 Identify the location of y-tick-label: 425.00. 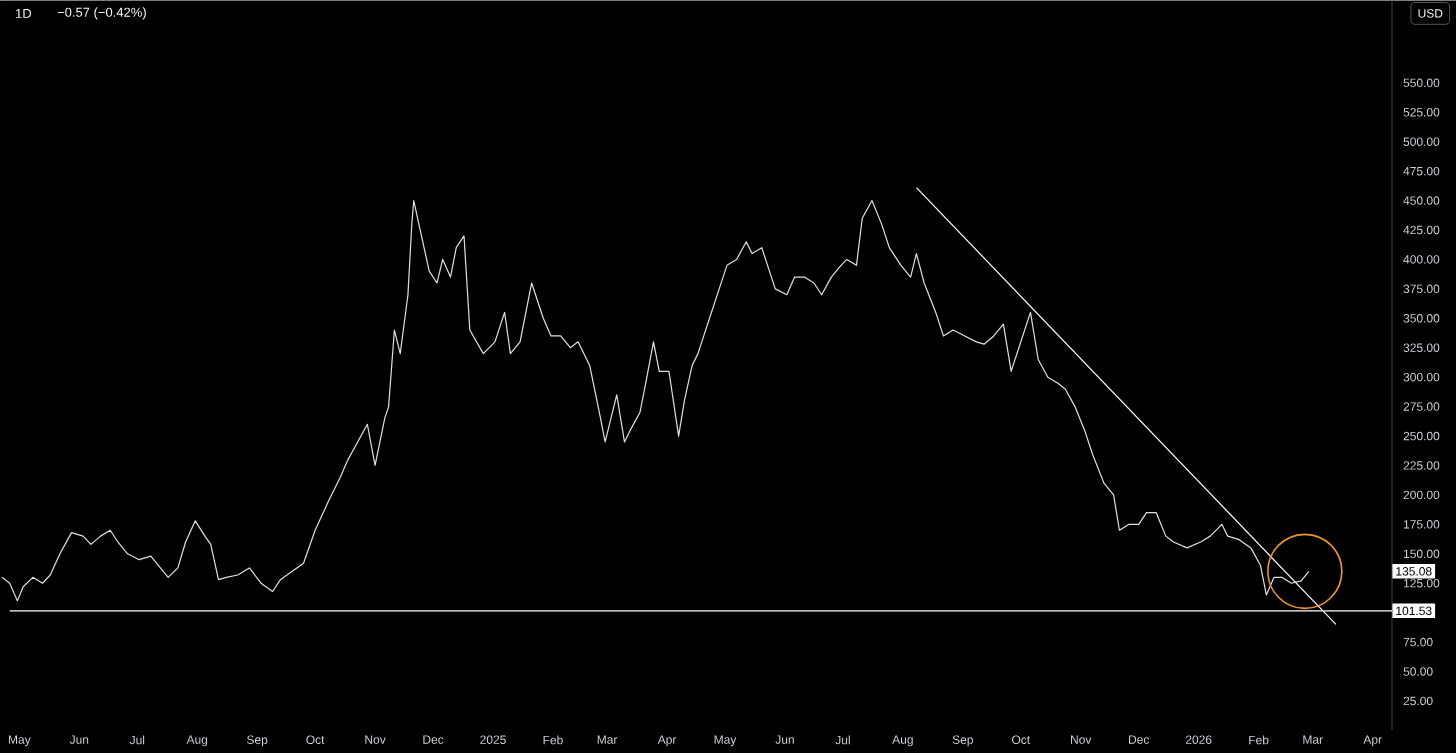
(1421, 230).